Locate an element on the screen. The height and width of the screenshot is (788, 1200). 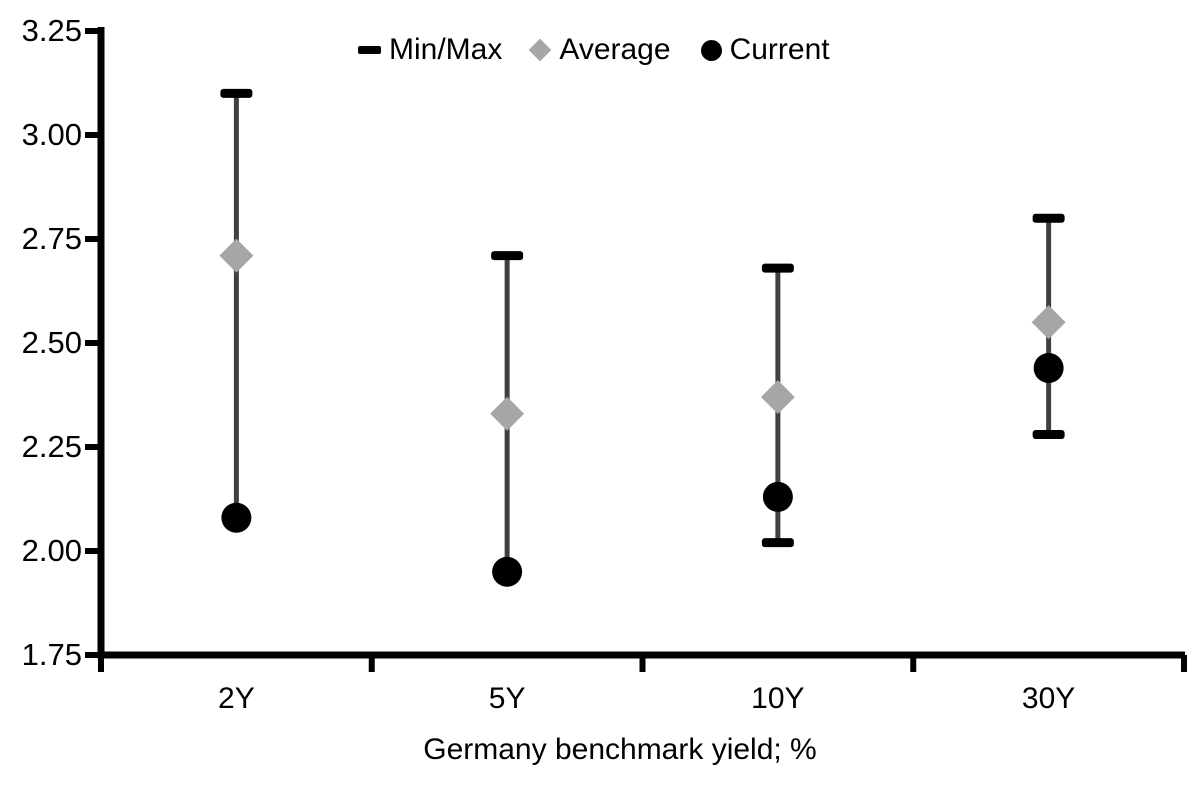
current-dot-icon is located at coordinates (711, 50).